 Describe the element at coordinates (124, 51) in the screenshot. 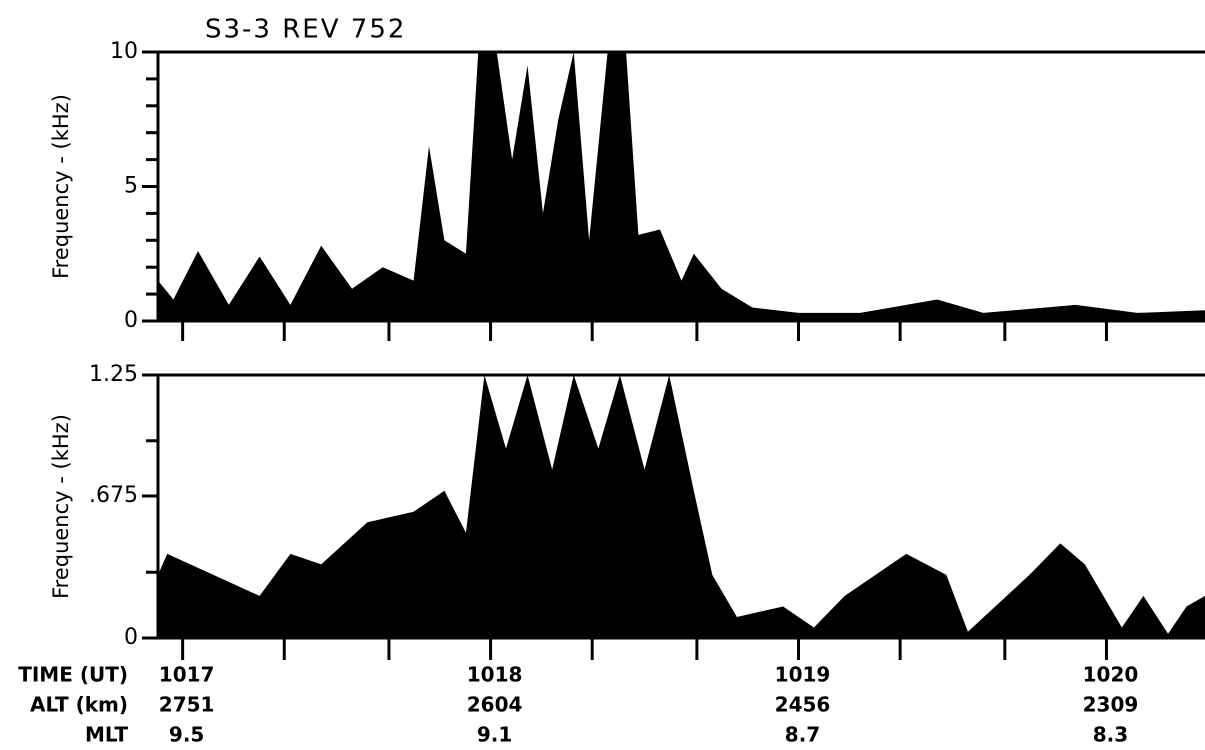

I see `y-tick-label: 10` at that location.